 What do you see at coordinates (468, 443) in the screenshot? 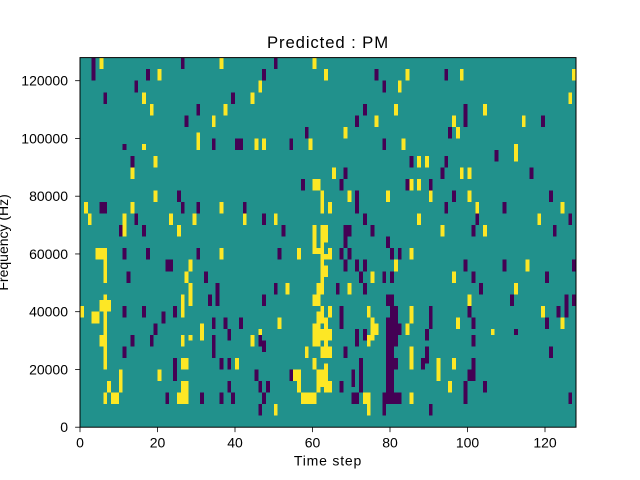
I see `svg-text: 100` at bounding box center [468, 443].